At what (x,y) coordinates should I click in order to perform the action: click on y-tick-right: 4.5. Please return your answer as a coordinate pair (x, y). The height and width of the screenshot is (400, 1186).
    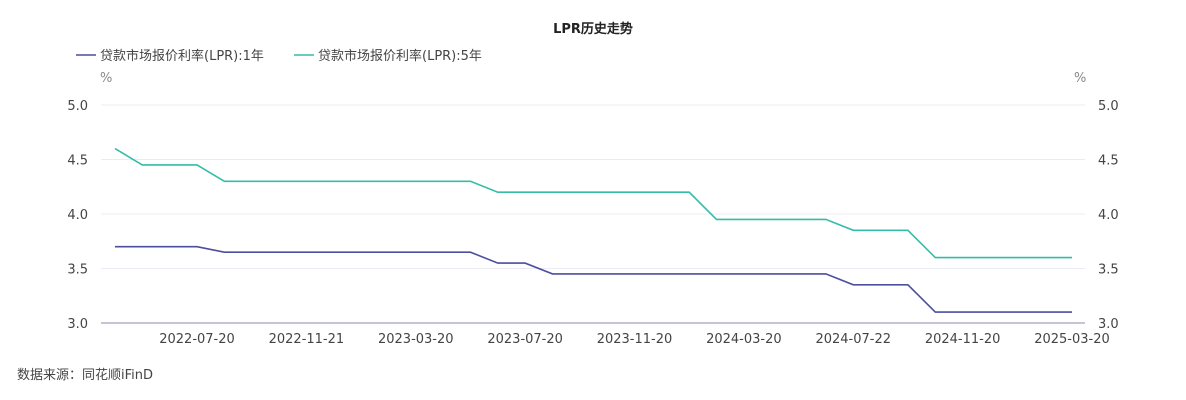
    Looking at the image, I should click on (1108, 161).